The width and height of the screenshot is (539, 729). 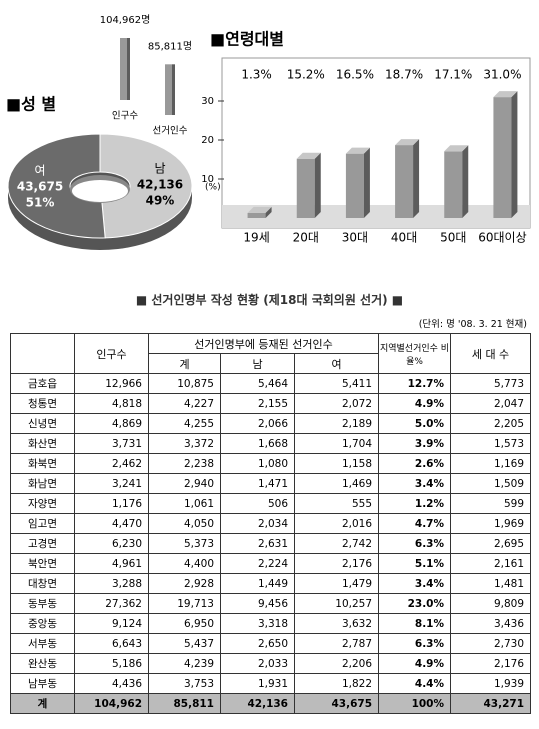 I want to click on table-cell: 1,481, so click(x=491, y=583).